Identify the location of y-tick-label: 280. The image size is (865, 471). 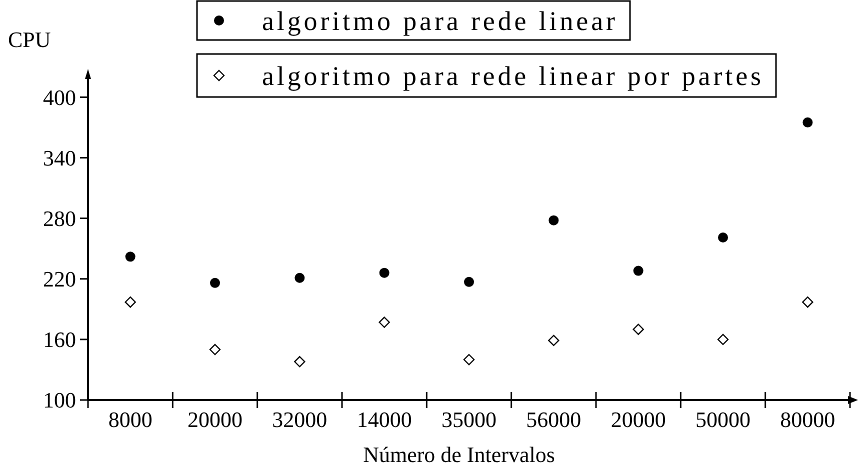
(59, 219).